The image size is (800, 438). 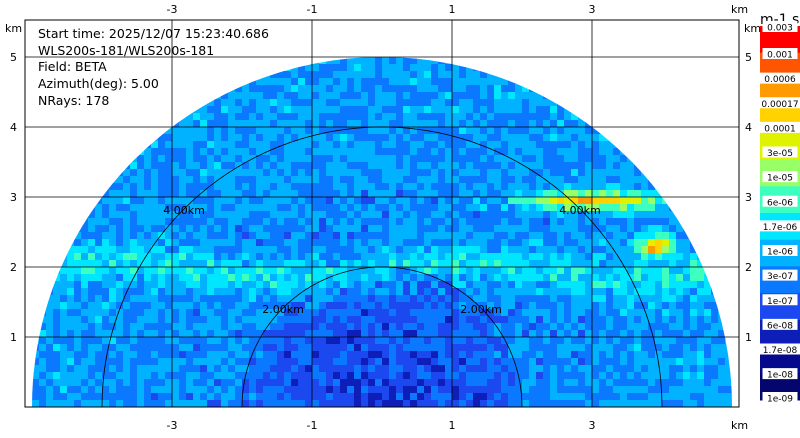 What do you see at coordinates (780, 275) in the screenshot?
I see `colorbar-label-bg` at bounding box center [780, 275].